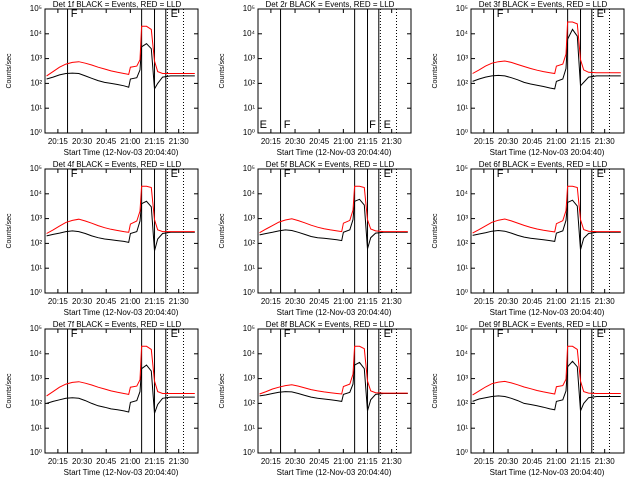 The width and height of the screenshot is (640, 480). I want to click on chart-title: Det 9f BLACK = Events, RED = LLD, so click(543, 324).